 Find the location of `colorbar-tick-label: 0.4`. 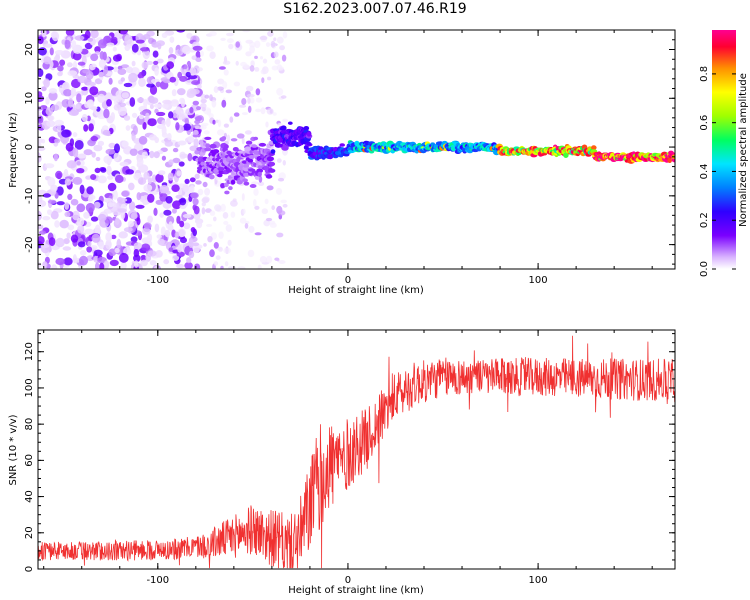

colorbar-tick-label: 0.4 is located at coordinates (704, 171).